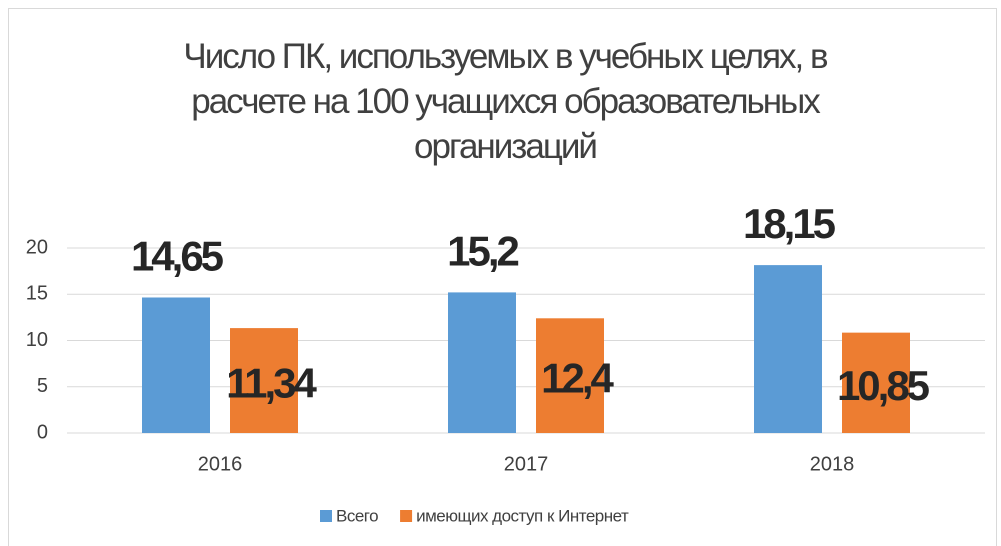 The width and height of the screenshot is (1001, 546). I want to click on y-tick-label: 20, so click(37, 247).